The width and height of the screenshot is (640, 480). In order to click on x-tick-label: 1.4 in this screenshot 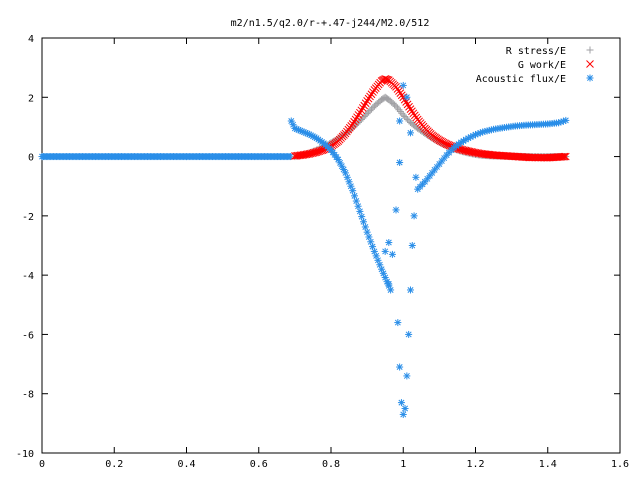, I will do `click(548, 464)`.